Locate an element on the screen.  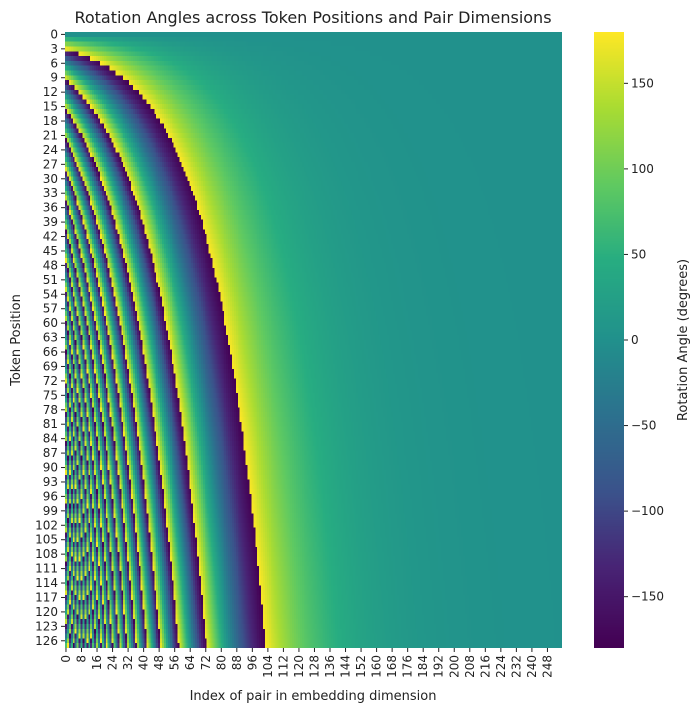
y-tick-label: 87 is located at coordinates (50, 453).